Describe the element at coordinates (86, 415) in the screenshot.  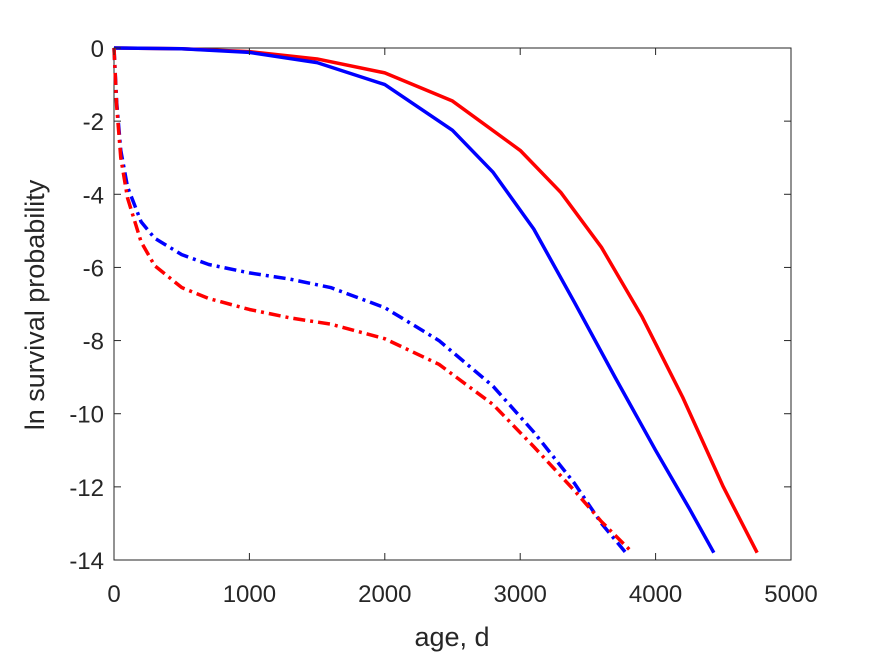
I see `y-tick-label: -10` at that location.